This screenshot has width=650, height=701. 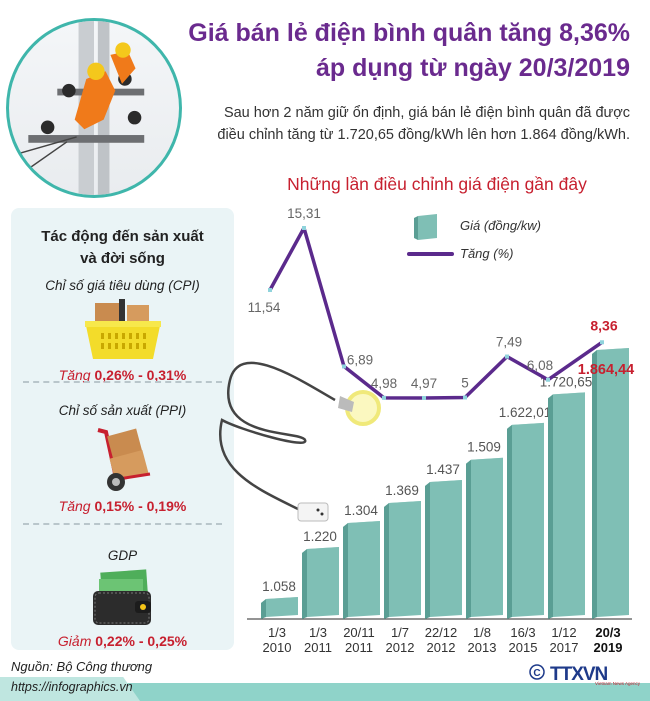 I want to click on impact-label: Chỉ số sản xuất (PPI), so click(x=122, y=410).